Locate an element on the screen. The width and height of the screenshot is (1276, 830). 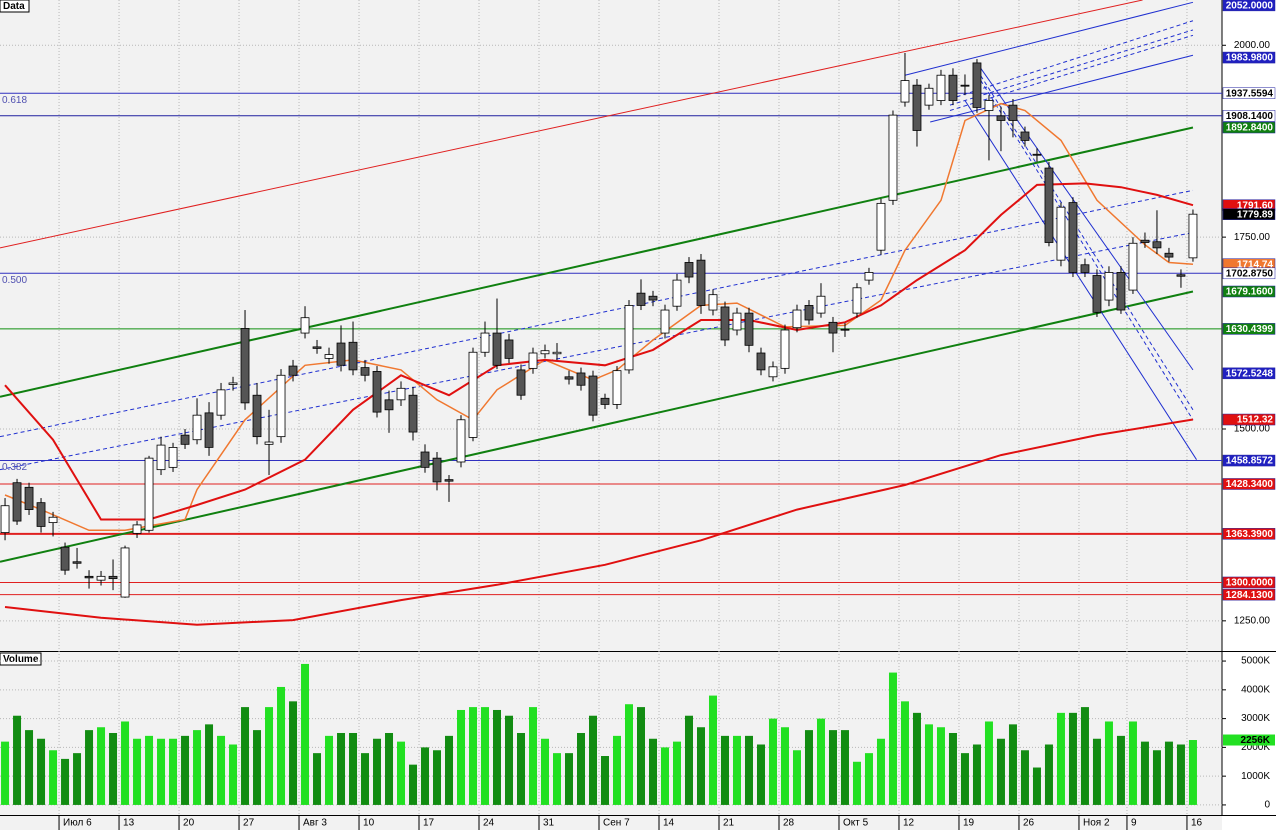
x-tick-label: Сен 7 is located at coordinates (616, 823).